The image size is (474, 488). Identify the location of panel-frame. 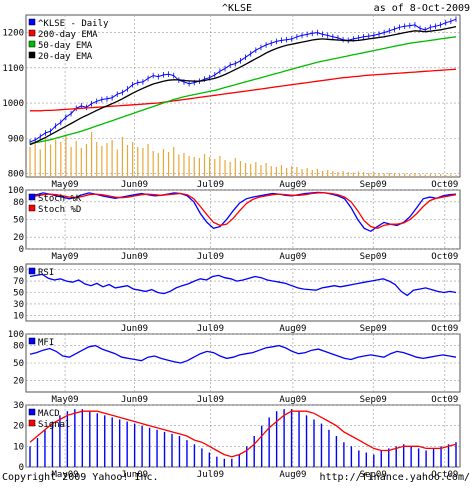
(243, 436).